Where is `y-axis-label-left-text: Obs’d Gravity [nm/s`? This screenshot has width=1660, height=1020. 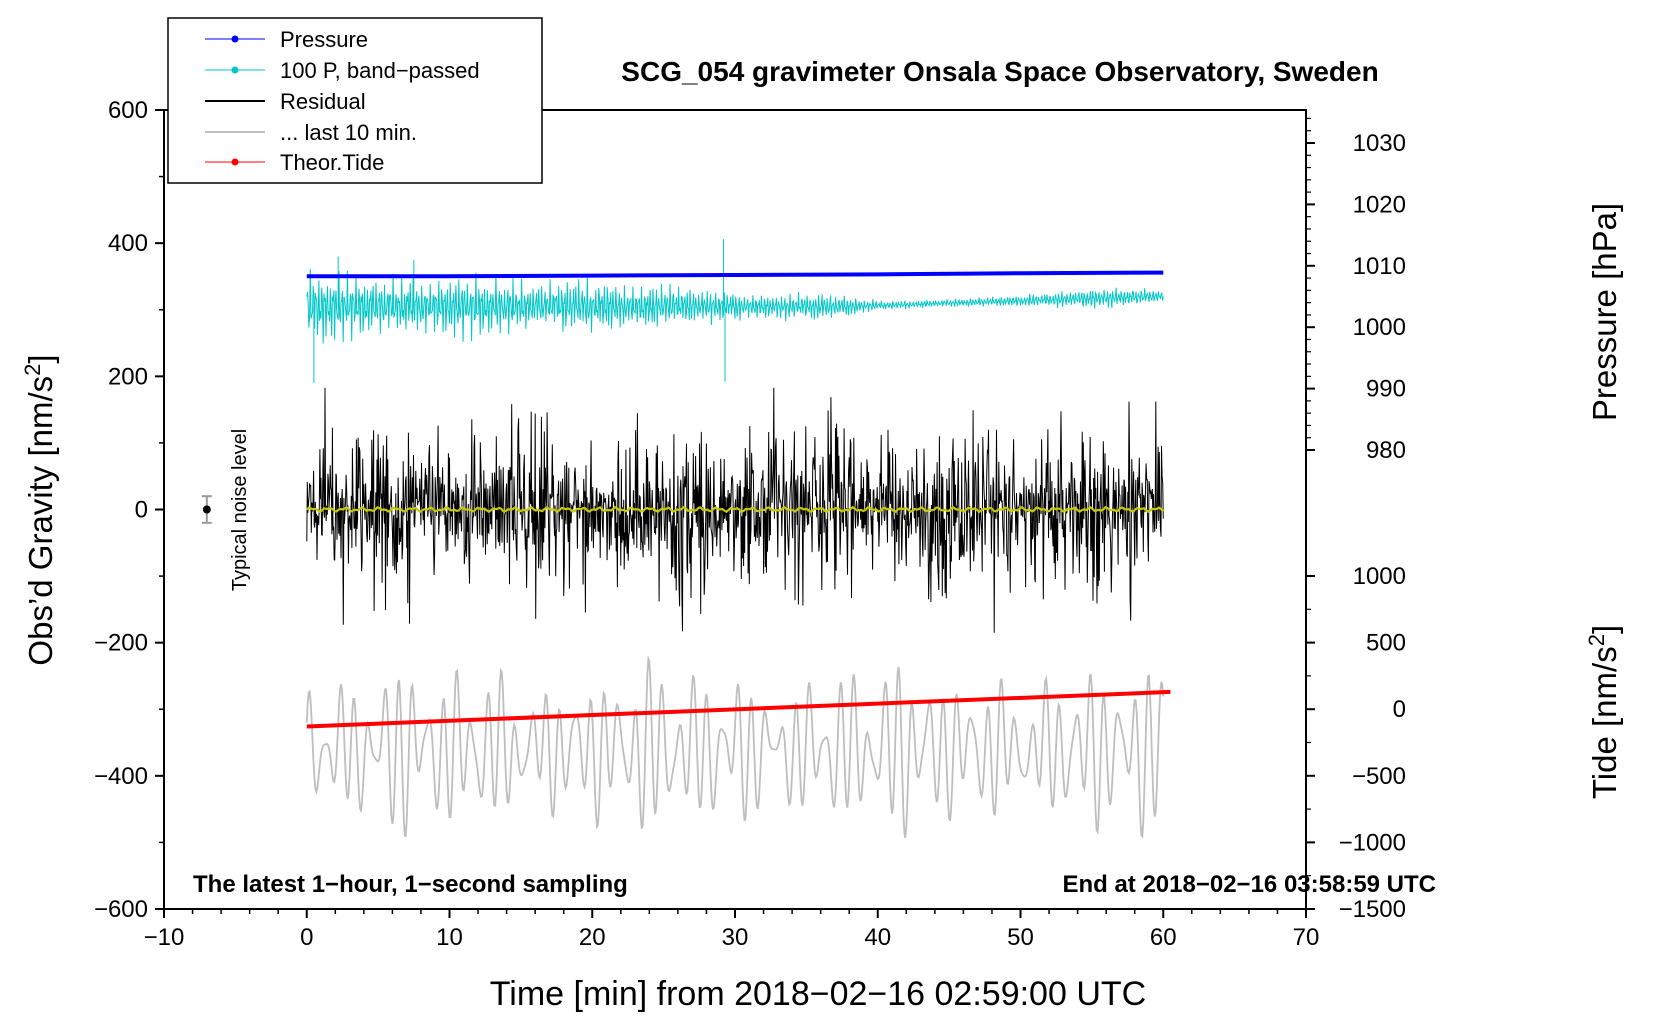
y-axis-label-left-text: Obs’d Gravity [nm/s is located at coordinates (40, 521).